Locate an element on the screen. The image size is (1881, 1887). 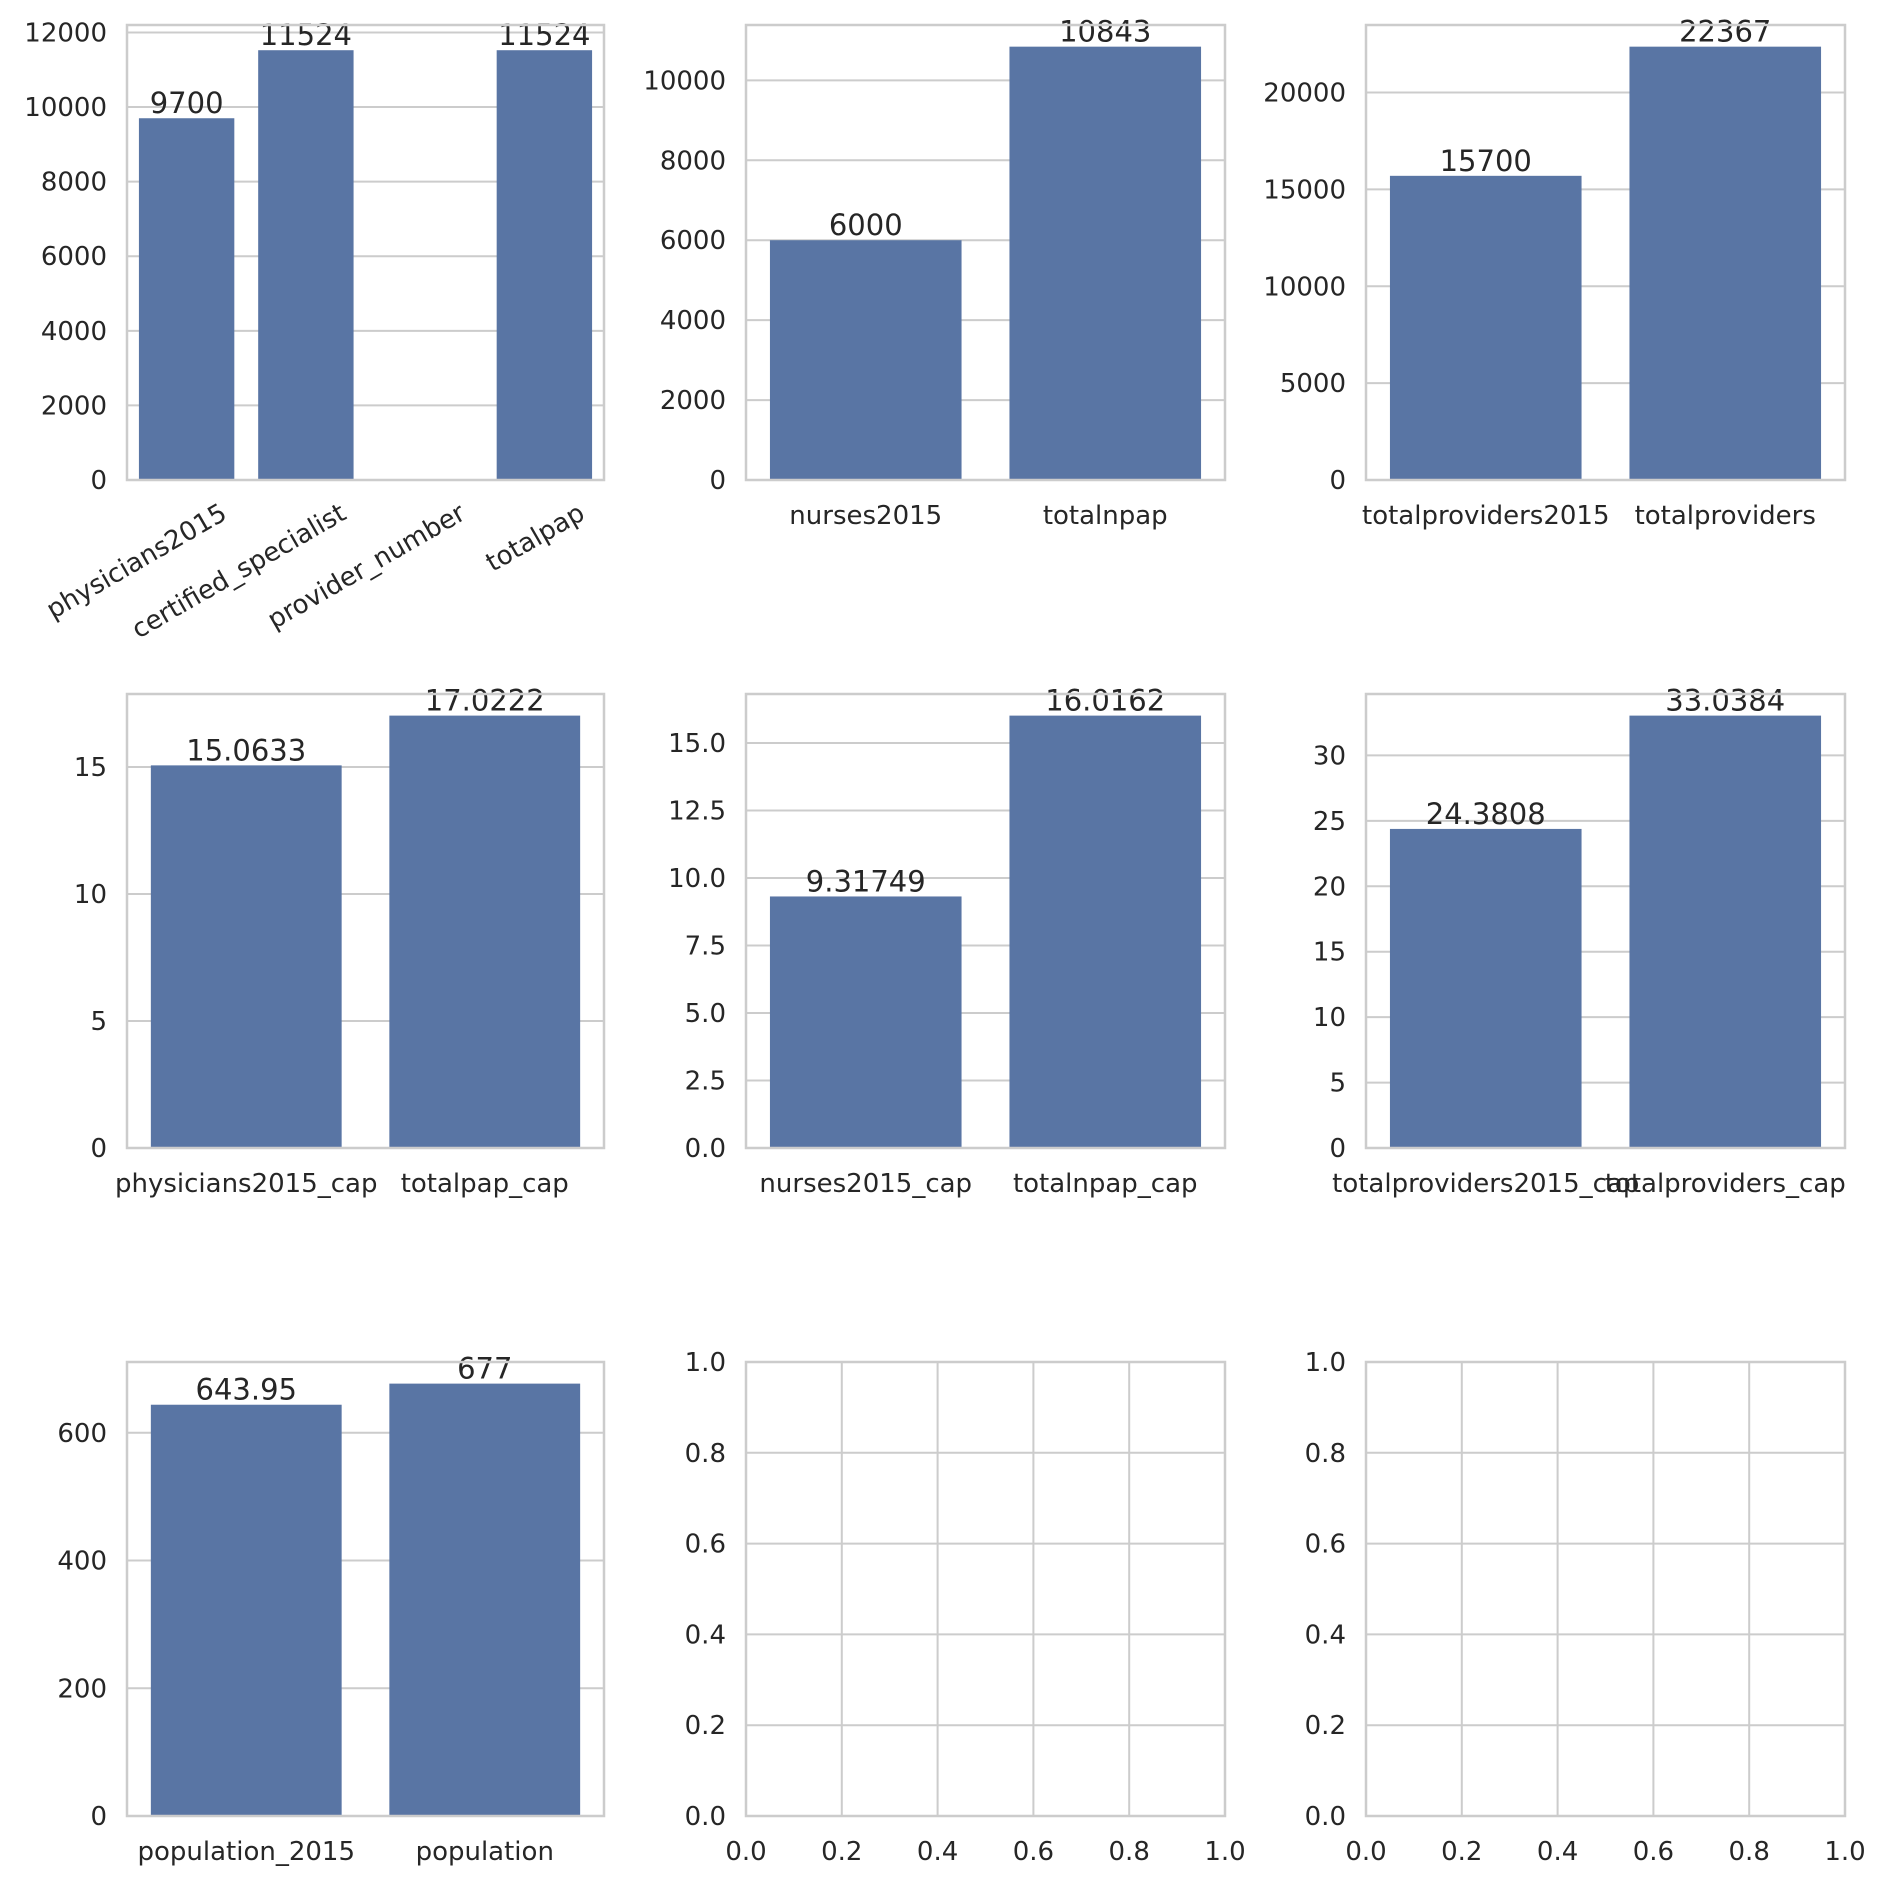
x-tick-label: totalproviders2015_cap is located at coordinates (1485, 1184).